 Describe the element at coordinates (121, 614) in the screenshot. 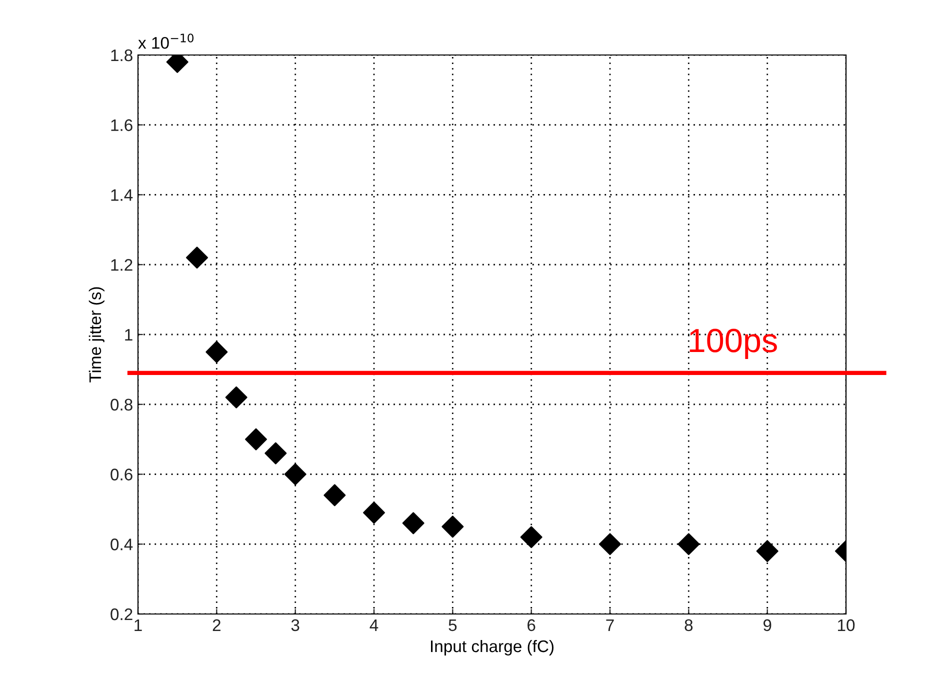

I see `y-tick-label: 0.2` at that location.